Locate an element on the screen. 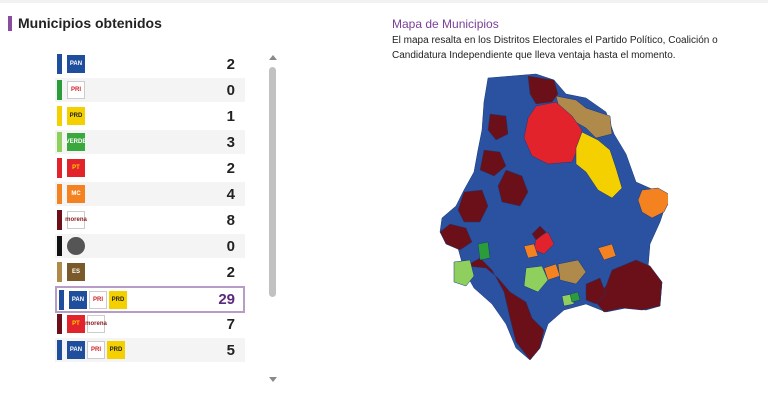 Image resolution: width=768 pixels, height=408 pixels. party-row: 0 is located at coordinates (150, 246).